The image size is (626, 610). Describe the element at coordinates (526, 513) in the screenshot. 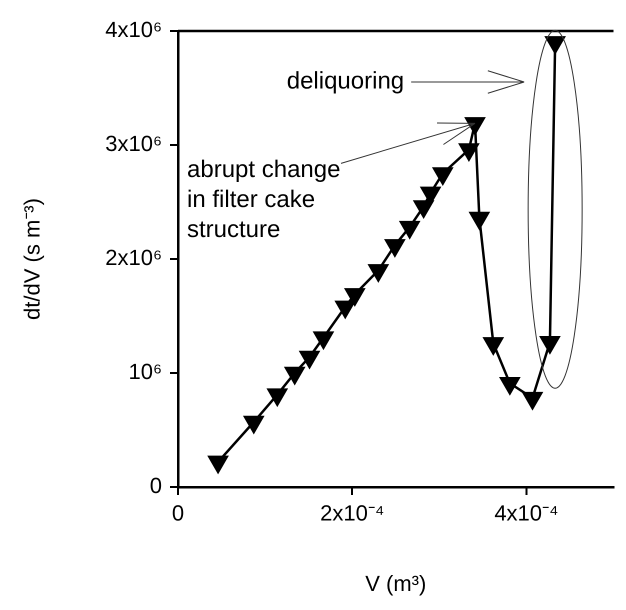

I see `x-tick-label: 4x10⁻⁴` at that location.